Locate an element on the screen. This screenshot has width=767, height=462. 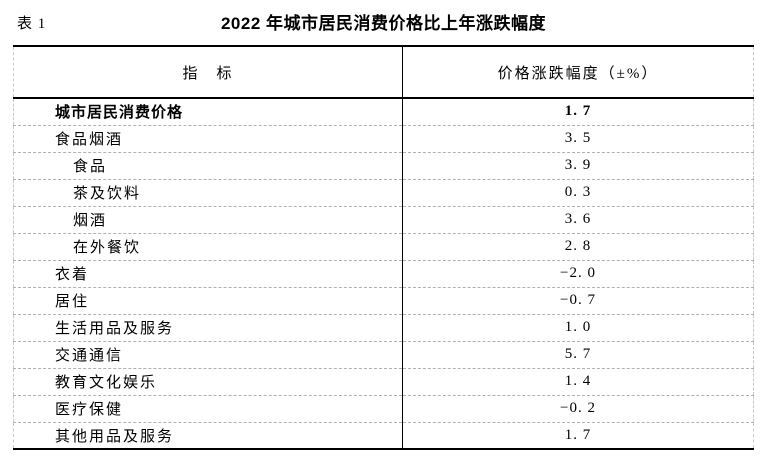
table-row: 烟酒 3. 6 is located at coordinates (383, 220).